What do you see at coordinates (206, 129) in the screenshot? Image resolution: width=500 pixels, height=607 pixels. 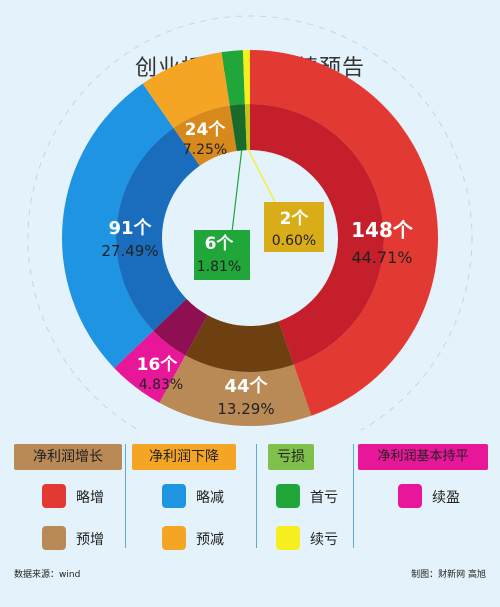 I see `label-count-24: 24个` at bounding box center [206, 129].